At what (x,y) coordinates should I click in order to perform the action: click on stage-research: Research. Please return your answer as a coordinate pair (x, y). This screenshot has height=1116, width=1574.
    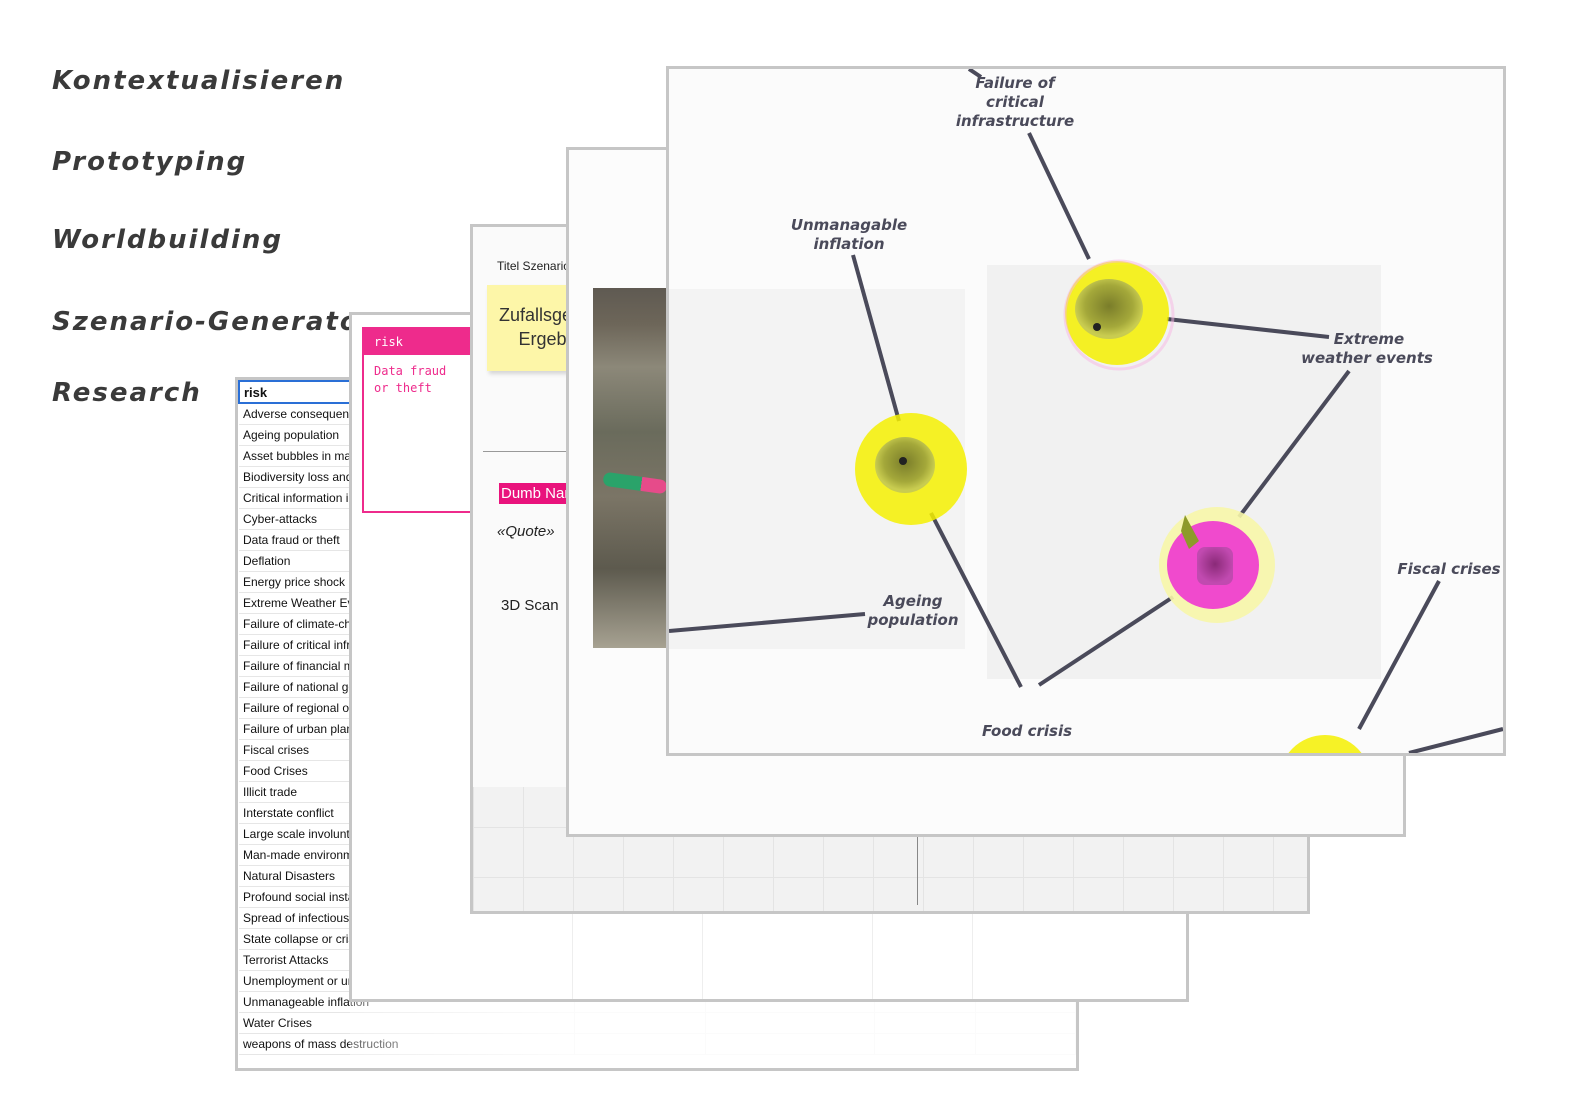
    Looking at the image, I should click on (127, 393).